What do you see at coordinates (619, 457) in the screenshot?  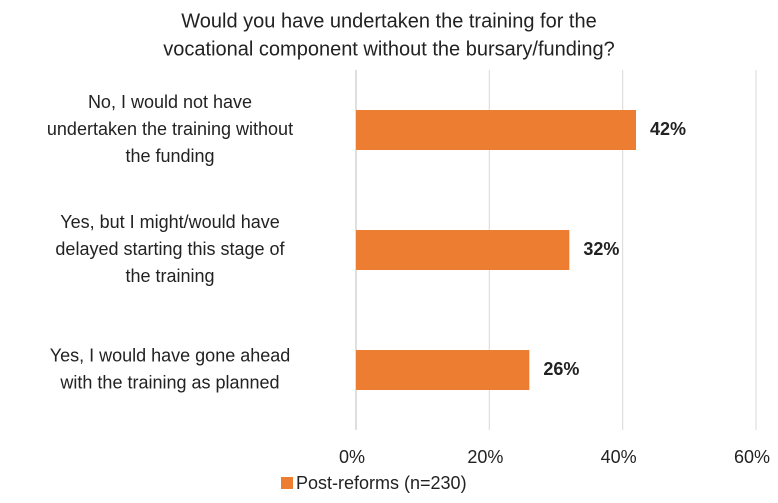 I see `x-tick-label: 40%` at bounding box center [619, 457].